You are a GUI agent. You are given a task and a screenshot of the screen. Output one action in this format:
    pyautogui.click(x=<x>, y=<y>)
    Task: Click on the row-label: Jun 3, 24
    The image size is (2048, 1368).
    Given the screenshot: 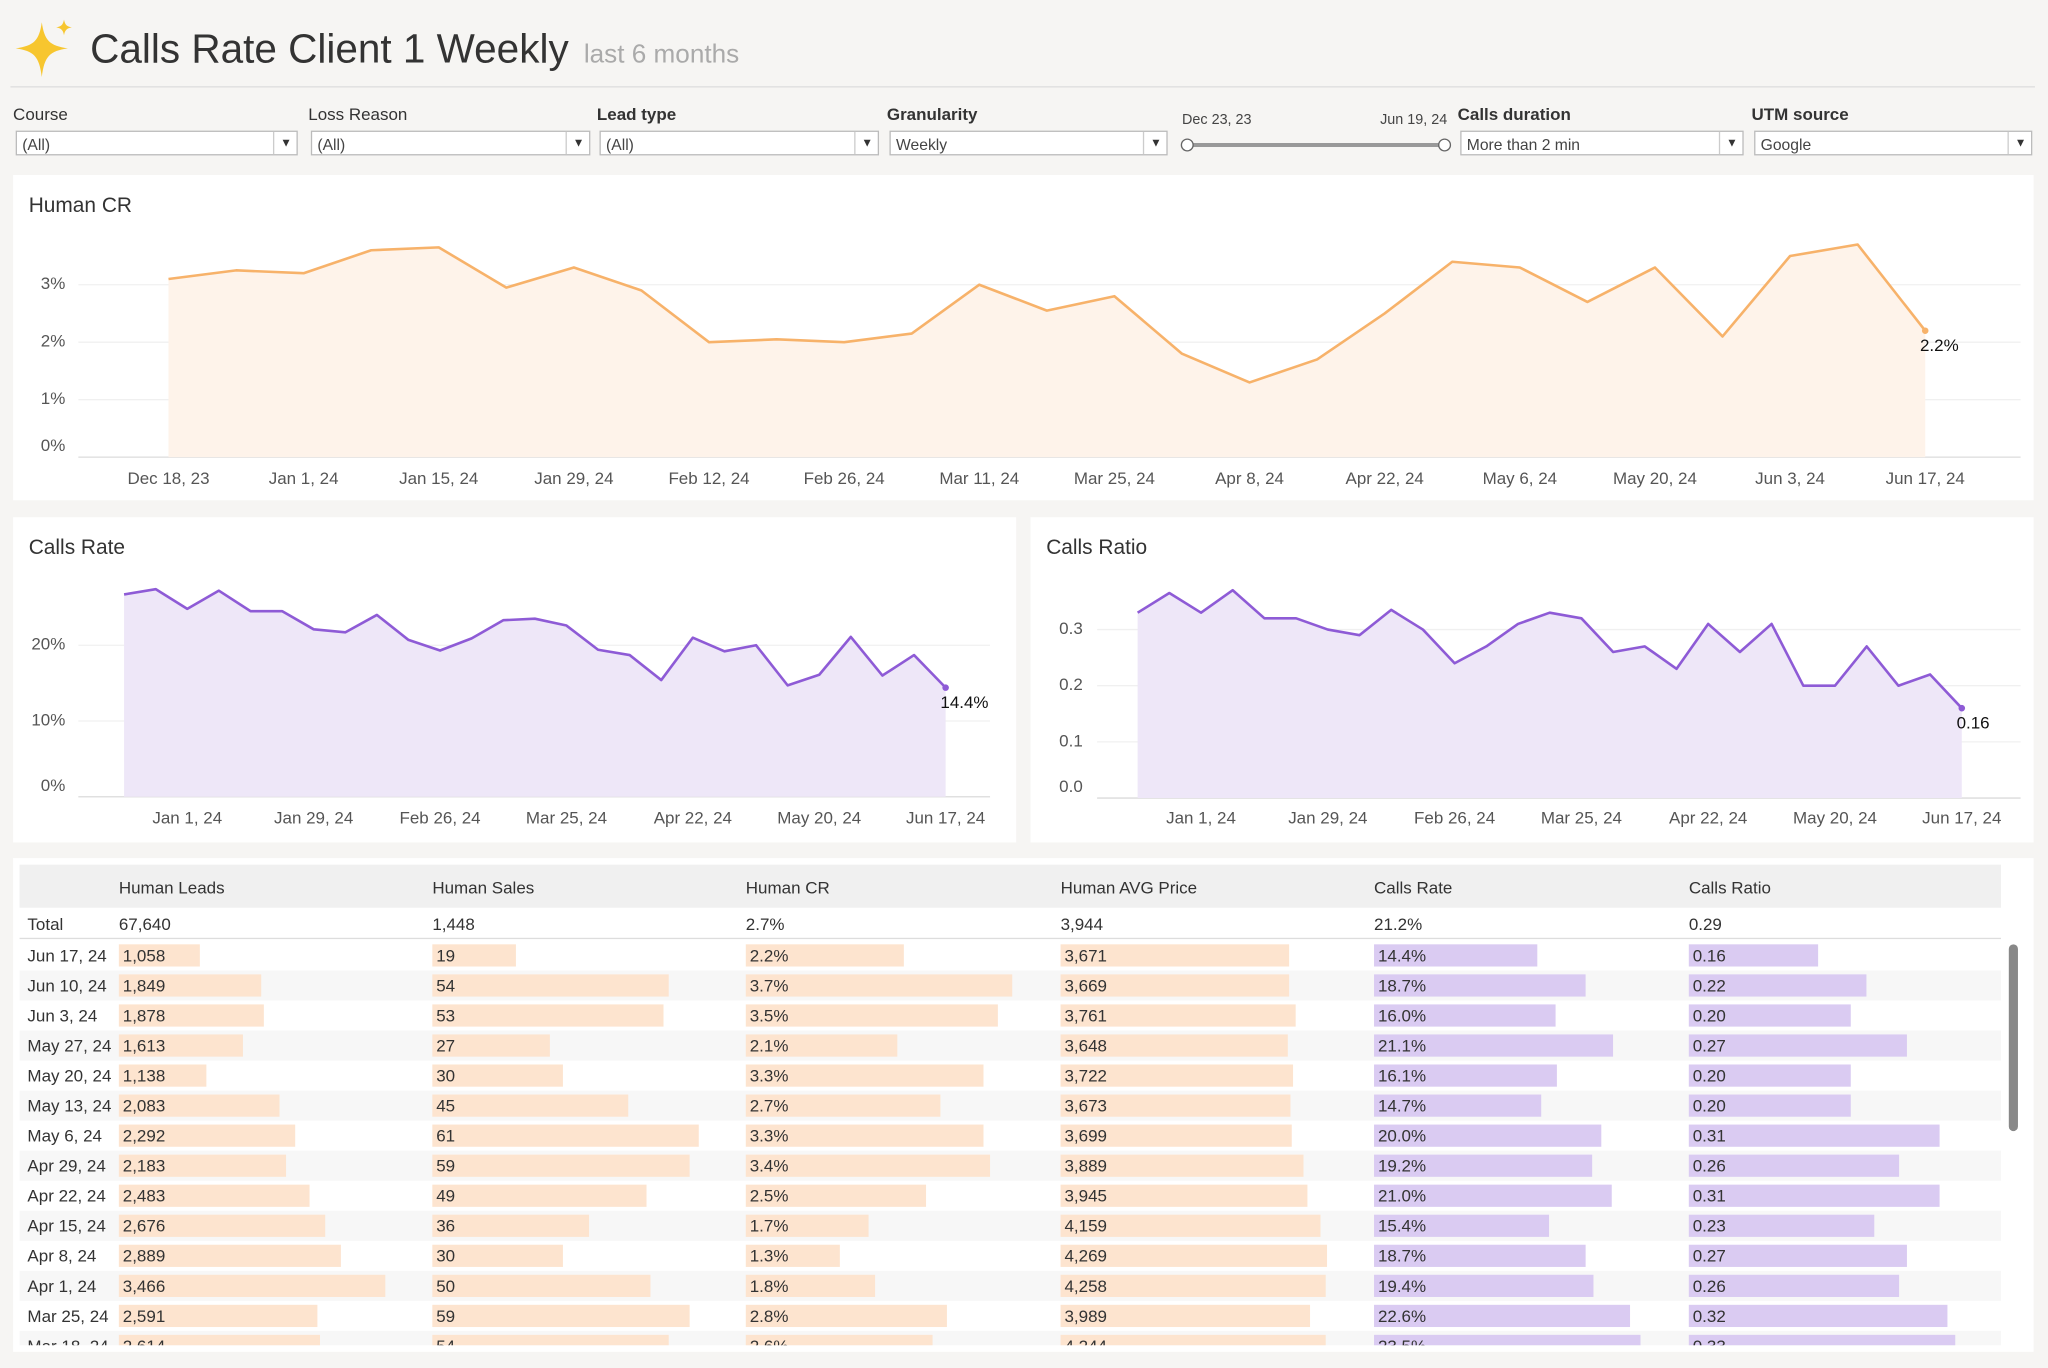 What is the action you would take?
    pyautogui.click(x=62, y=1015)
    